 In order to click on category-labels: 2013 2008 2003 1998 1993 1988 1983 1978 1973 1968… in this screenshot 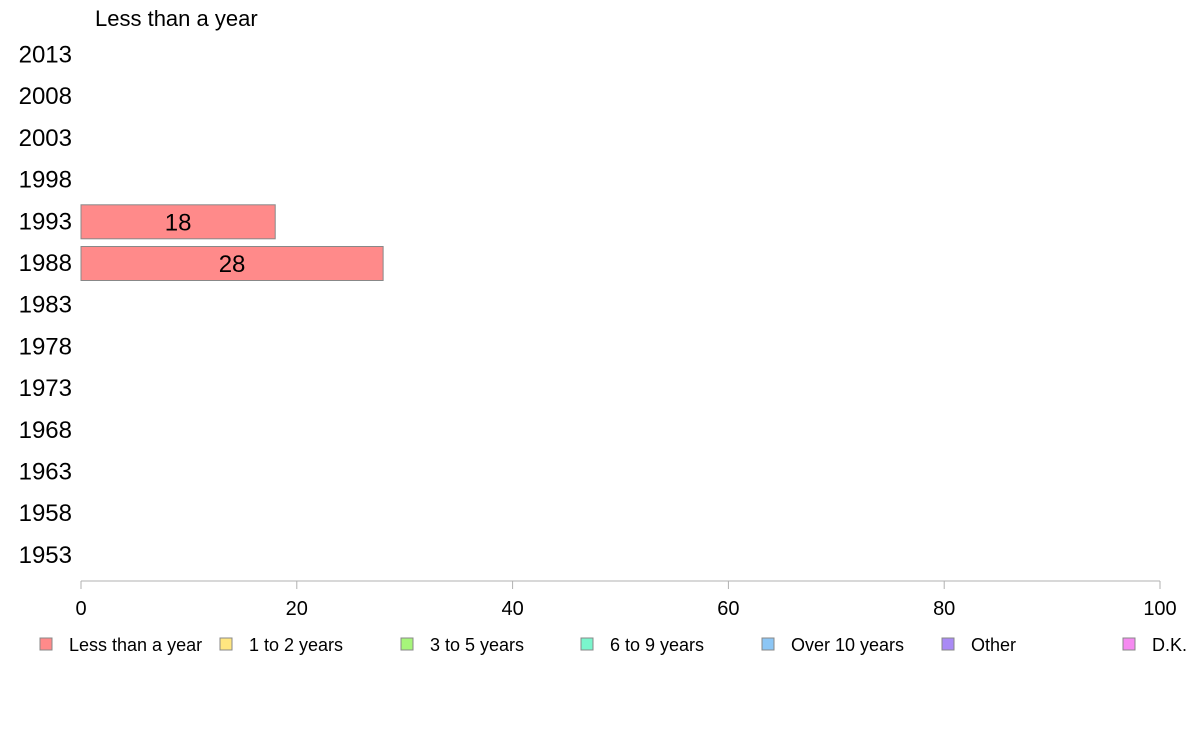, I will do `click(45, 305)`.